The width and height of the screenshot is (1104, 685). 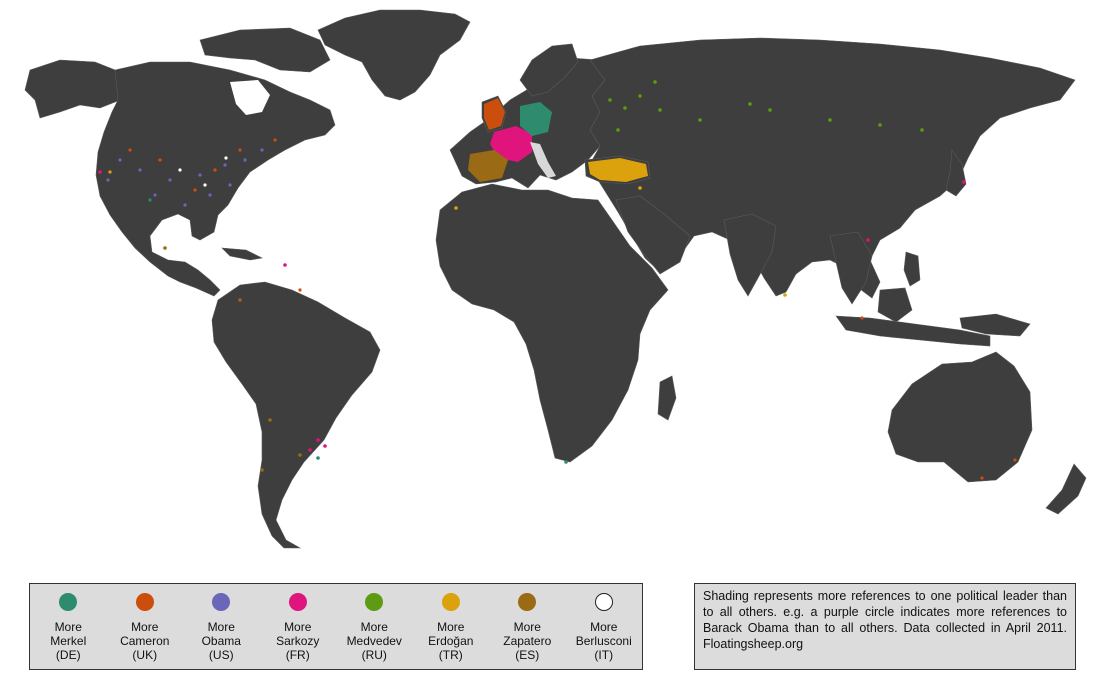 I want to click on new-zealand, so click(x=1066, y=489).